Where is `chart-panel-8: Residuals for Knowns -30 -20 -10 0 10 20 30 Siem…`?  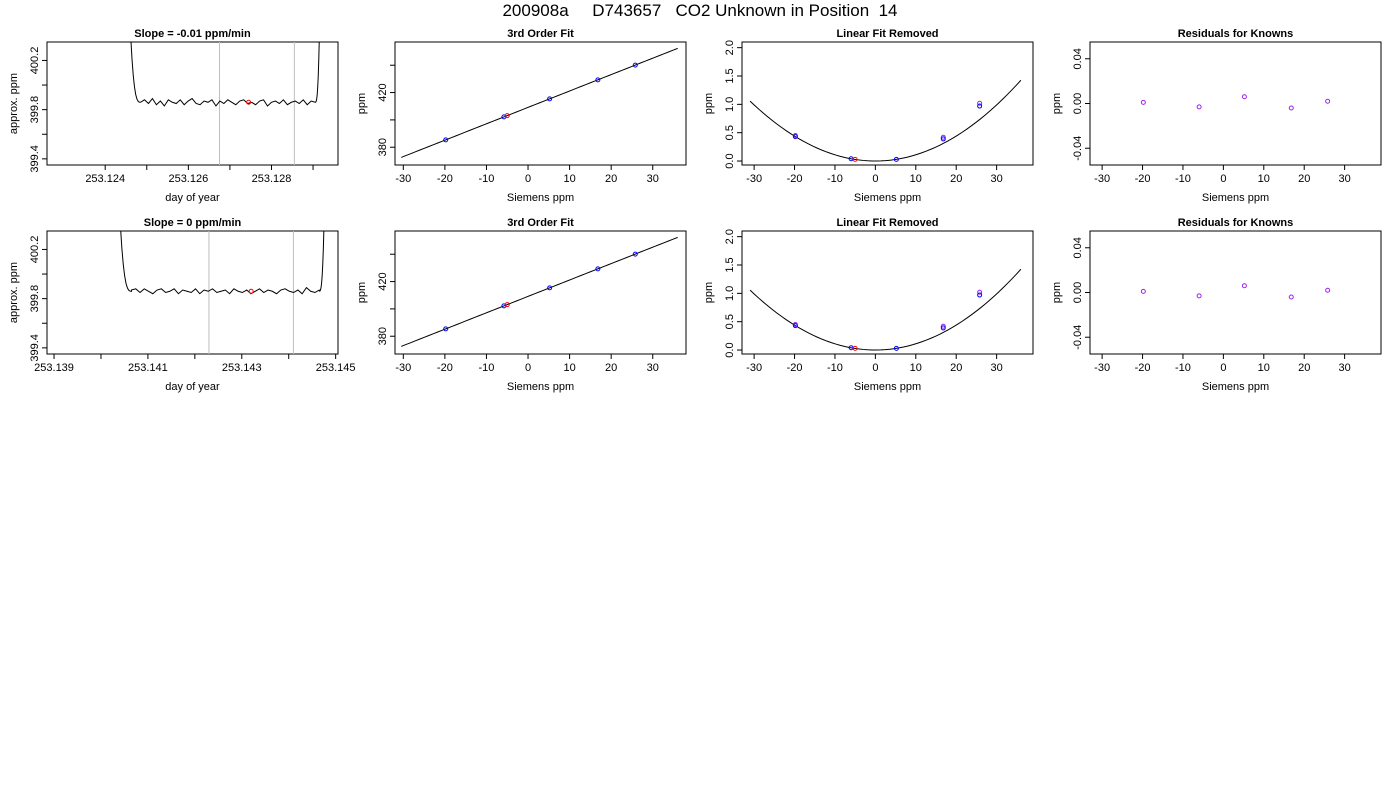
chart-panel-8: Residuals for Knowns -30 -20 -10 0 10 20 30 Siem… is located at coordinates (1216, 305).